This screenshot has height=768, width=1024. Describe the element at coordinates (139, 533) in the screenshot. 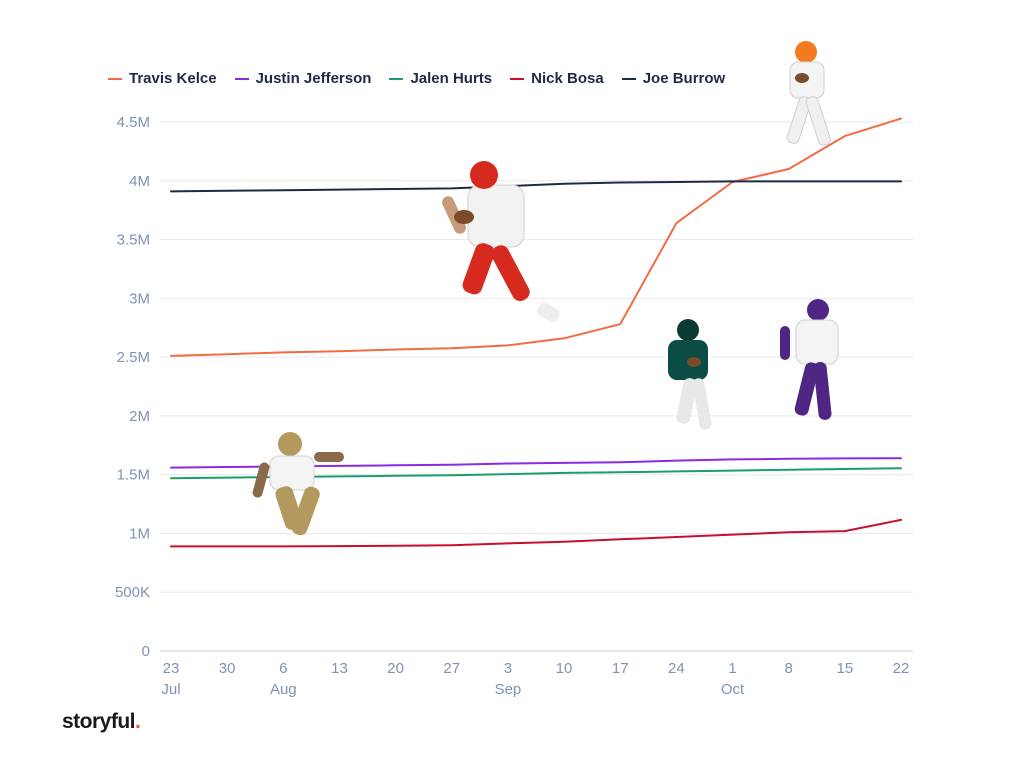

I see `y-tick-label: 1M` at that location.